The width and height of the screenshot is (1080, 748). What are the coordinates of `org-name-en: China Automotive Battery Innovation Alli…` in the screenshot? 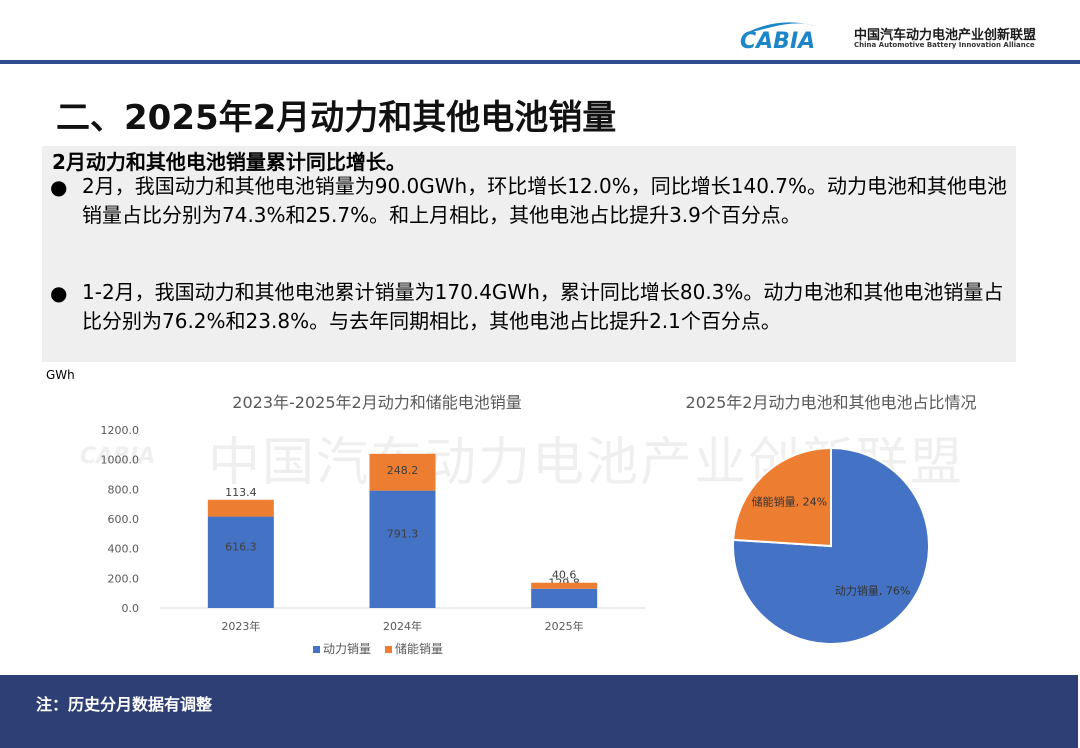 It's located at (944, 45).